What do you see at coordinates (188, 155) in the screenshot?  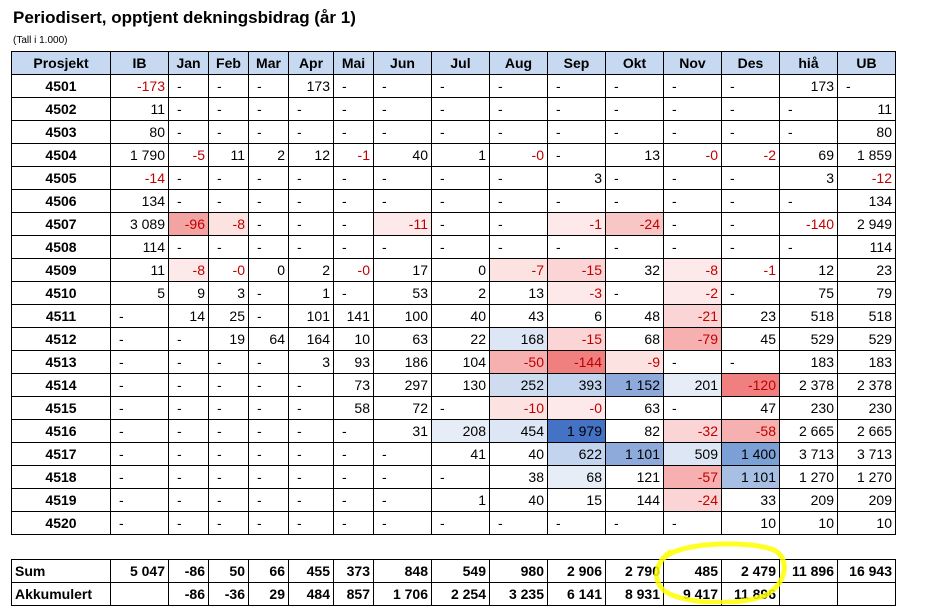 I see `table-cell: -5` at bounding box center [188, 155].